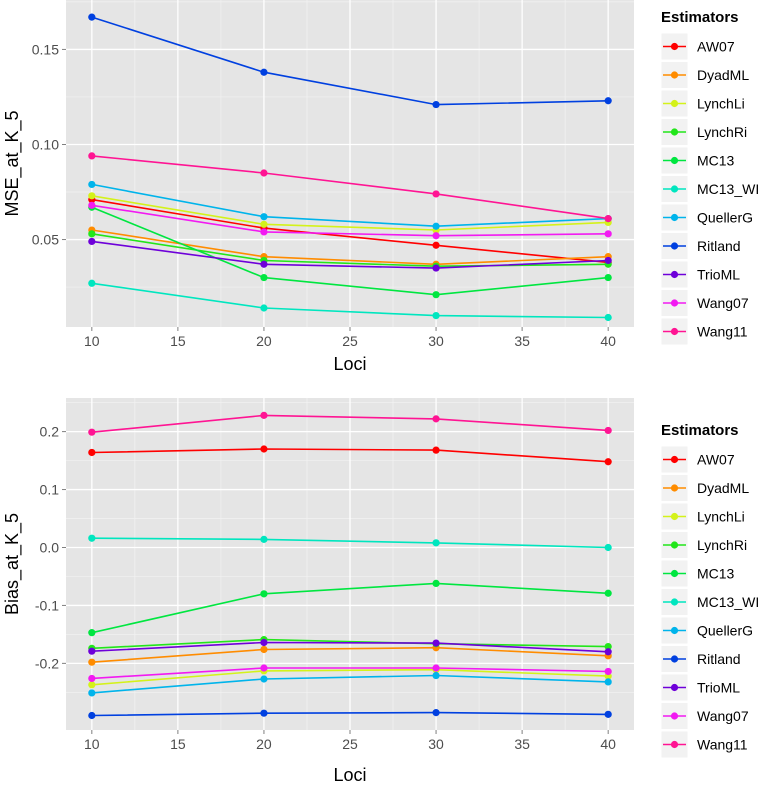 The width and height of the screenshot is (771, 785). What do you see at coordinates (608, 341) in the screenshot?
I see `x-tick-label: 40` at bounding box center [608, 341].